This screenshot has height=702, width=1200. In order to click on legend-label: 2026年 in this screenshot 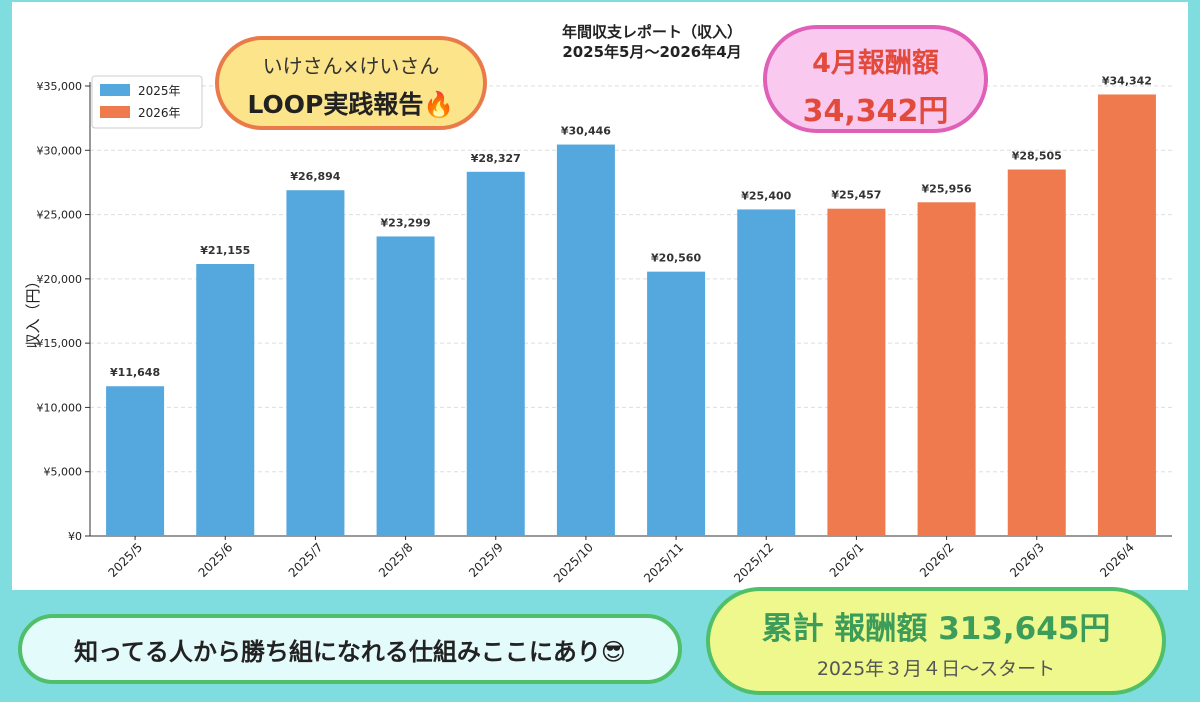, I will do `click(159, 113)`.